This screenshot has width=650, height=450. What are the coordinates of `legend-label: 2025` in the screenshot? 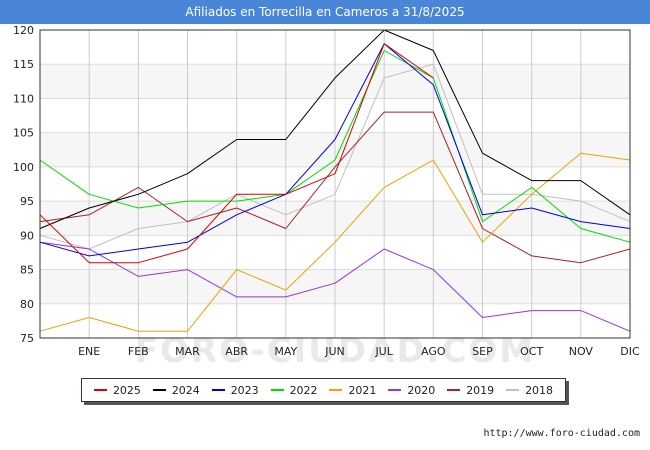 It's located at (126, 390).